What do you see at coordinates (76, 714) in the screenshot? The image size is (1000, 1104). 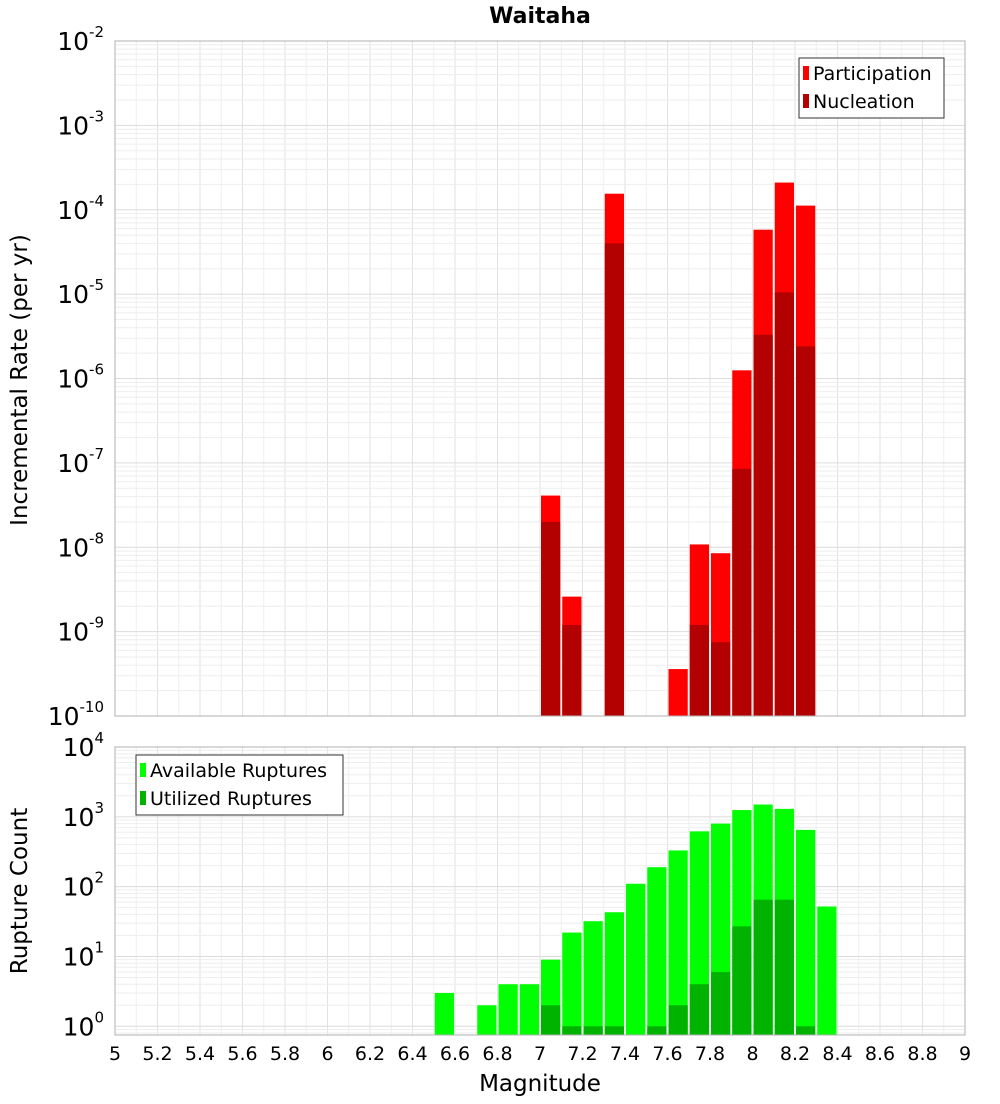 I see `y-tick-label: 10⁻¹⁰` at bounding box center [76, 714].